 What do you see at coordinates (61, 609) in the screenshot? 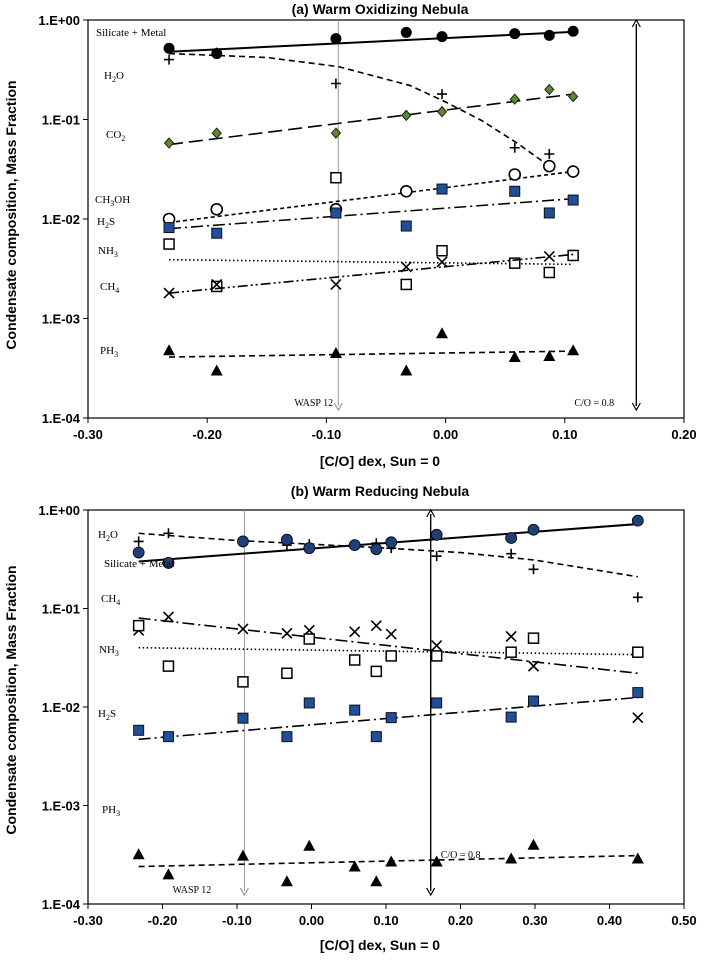
I see `panel-b-y-tick-label: 1.E-01` at bounding box center [61, 609].